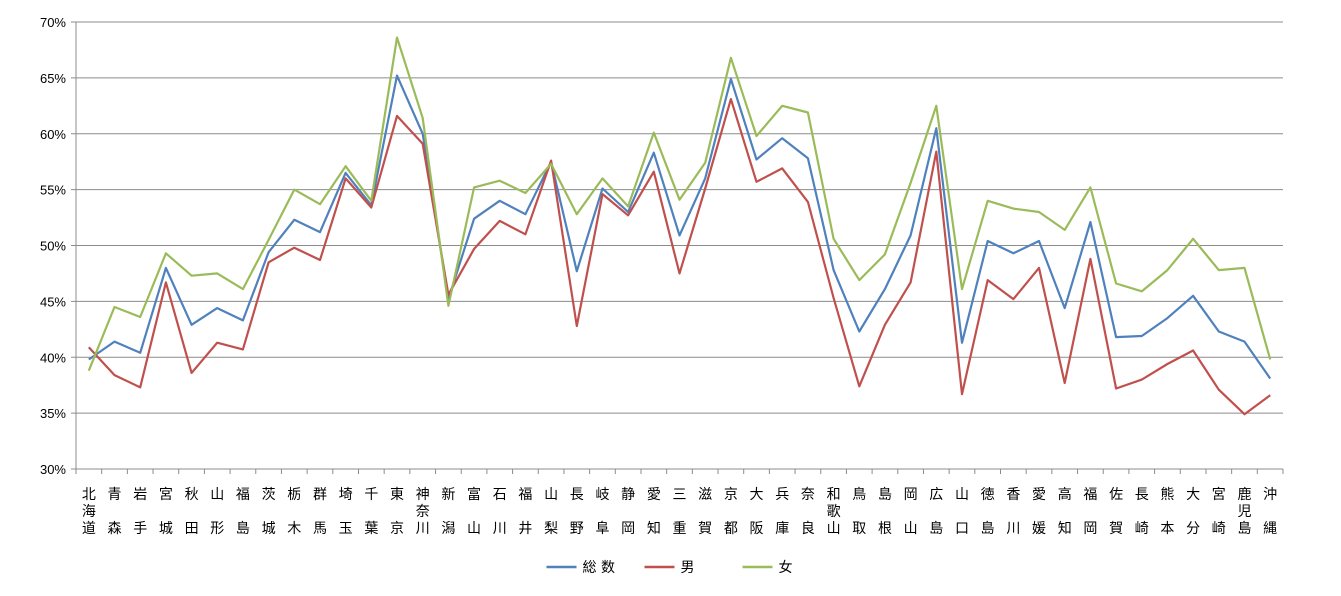 The width and height of the screenshot is (1341, 596). I want to click on x-tick-label: 奈良, so click(808, 512).